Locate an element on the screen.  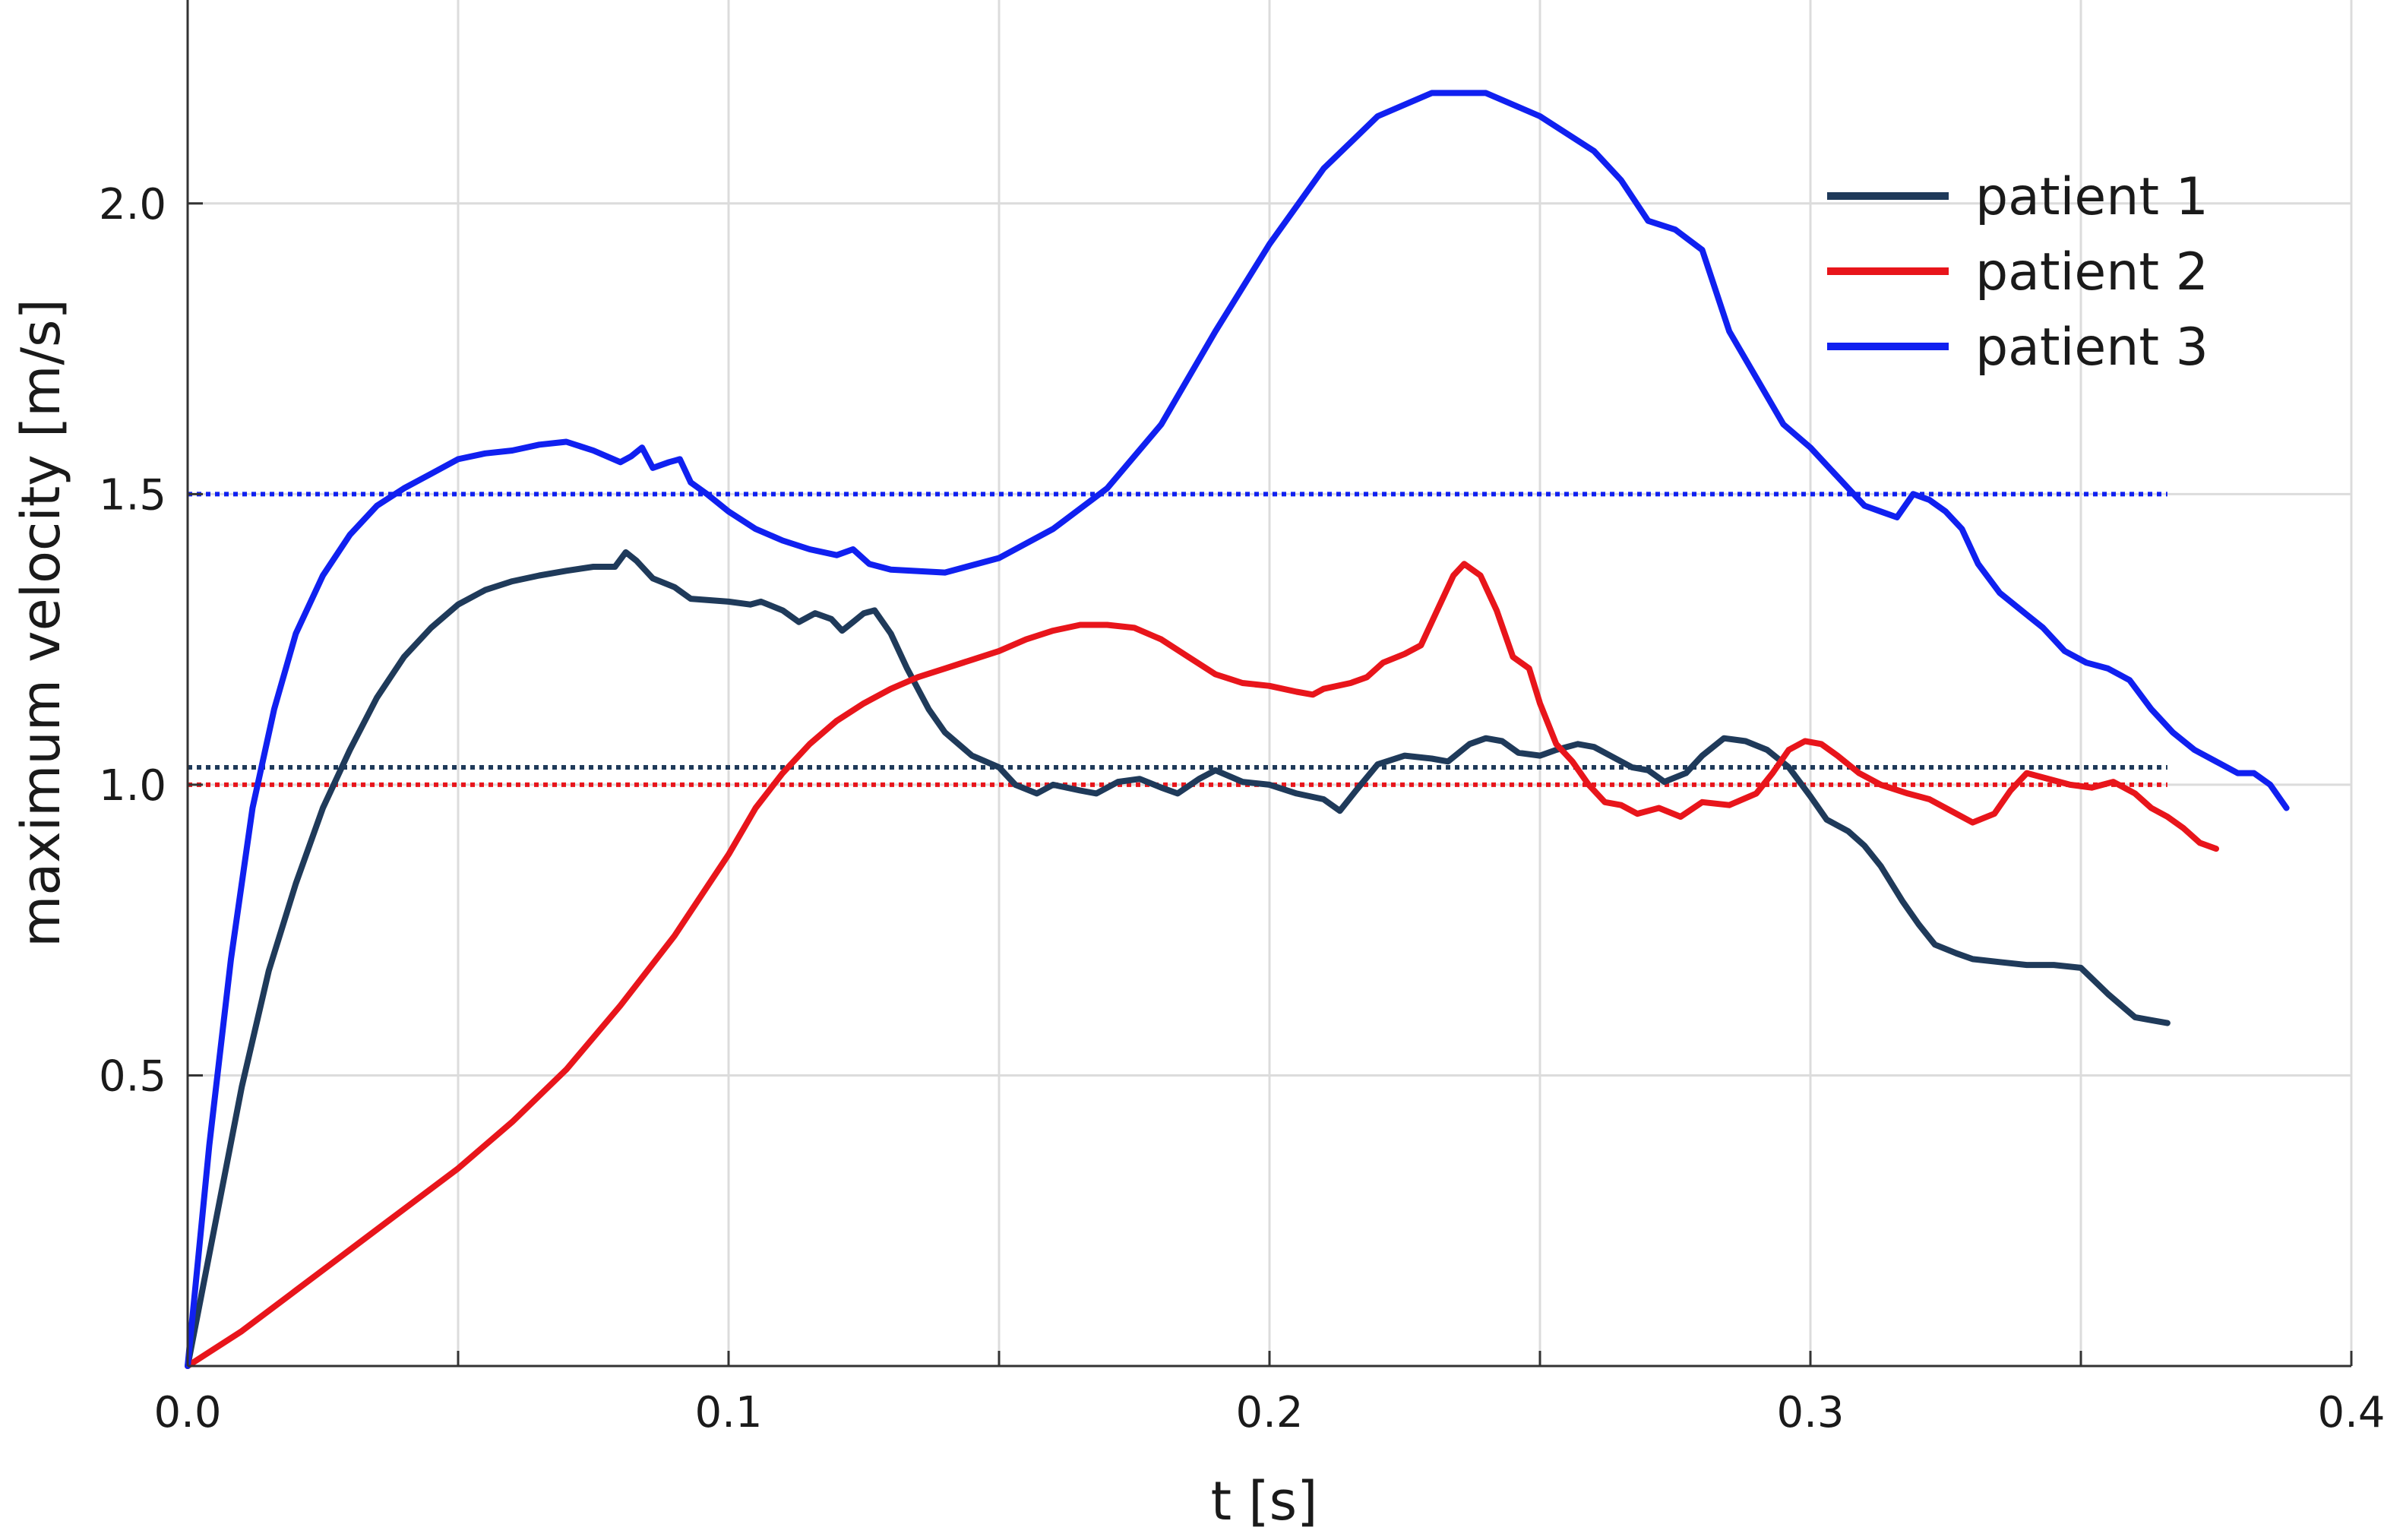
y-tick-label: 1.5 is located at coordinates (132, 495).